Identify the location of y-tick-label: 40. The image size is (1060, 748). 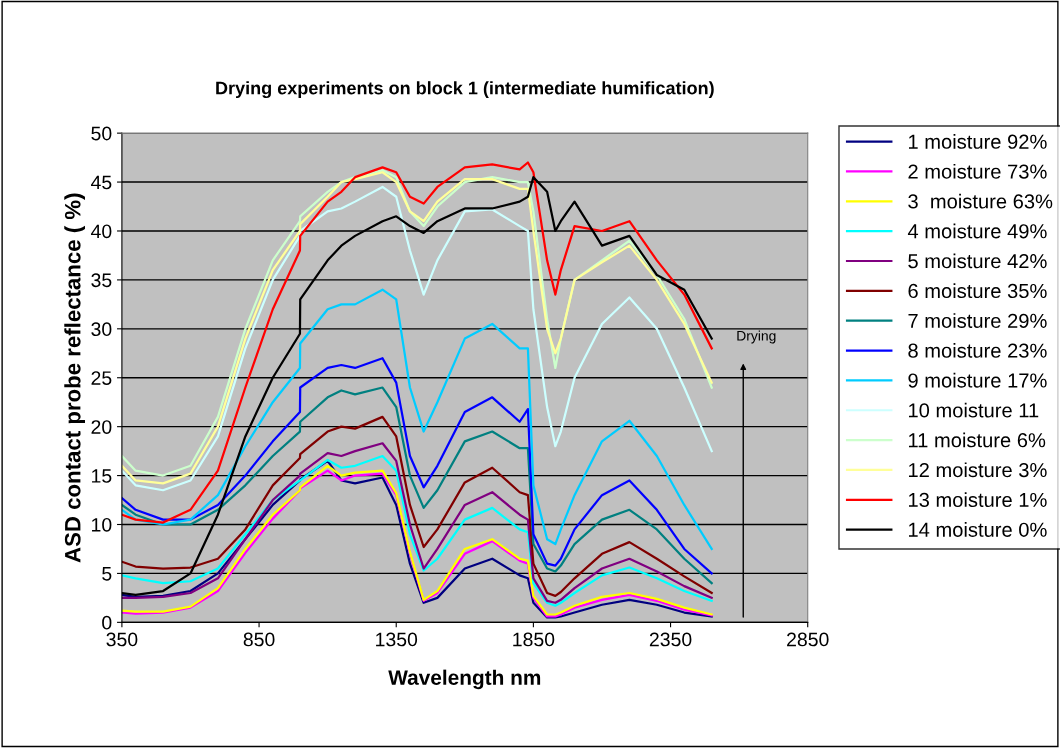
(101, 231).